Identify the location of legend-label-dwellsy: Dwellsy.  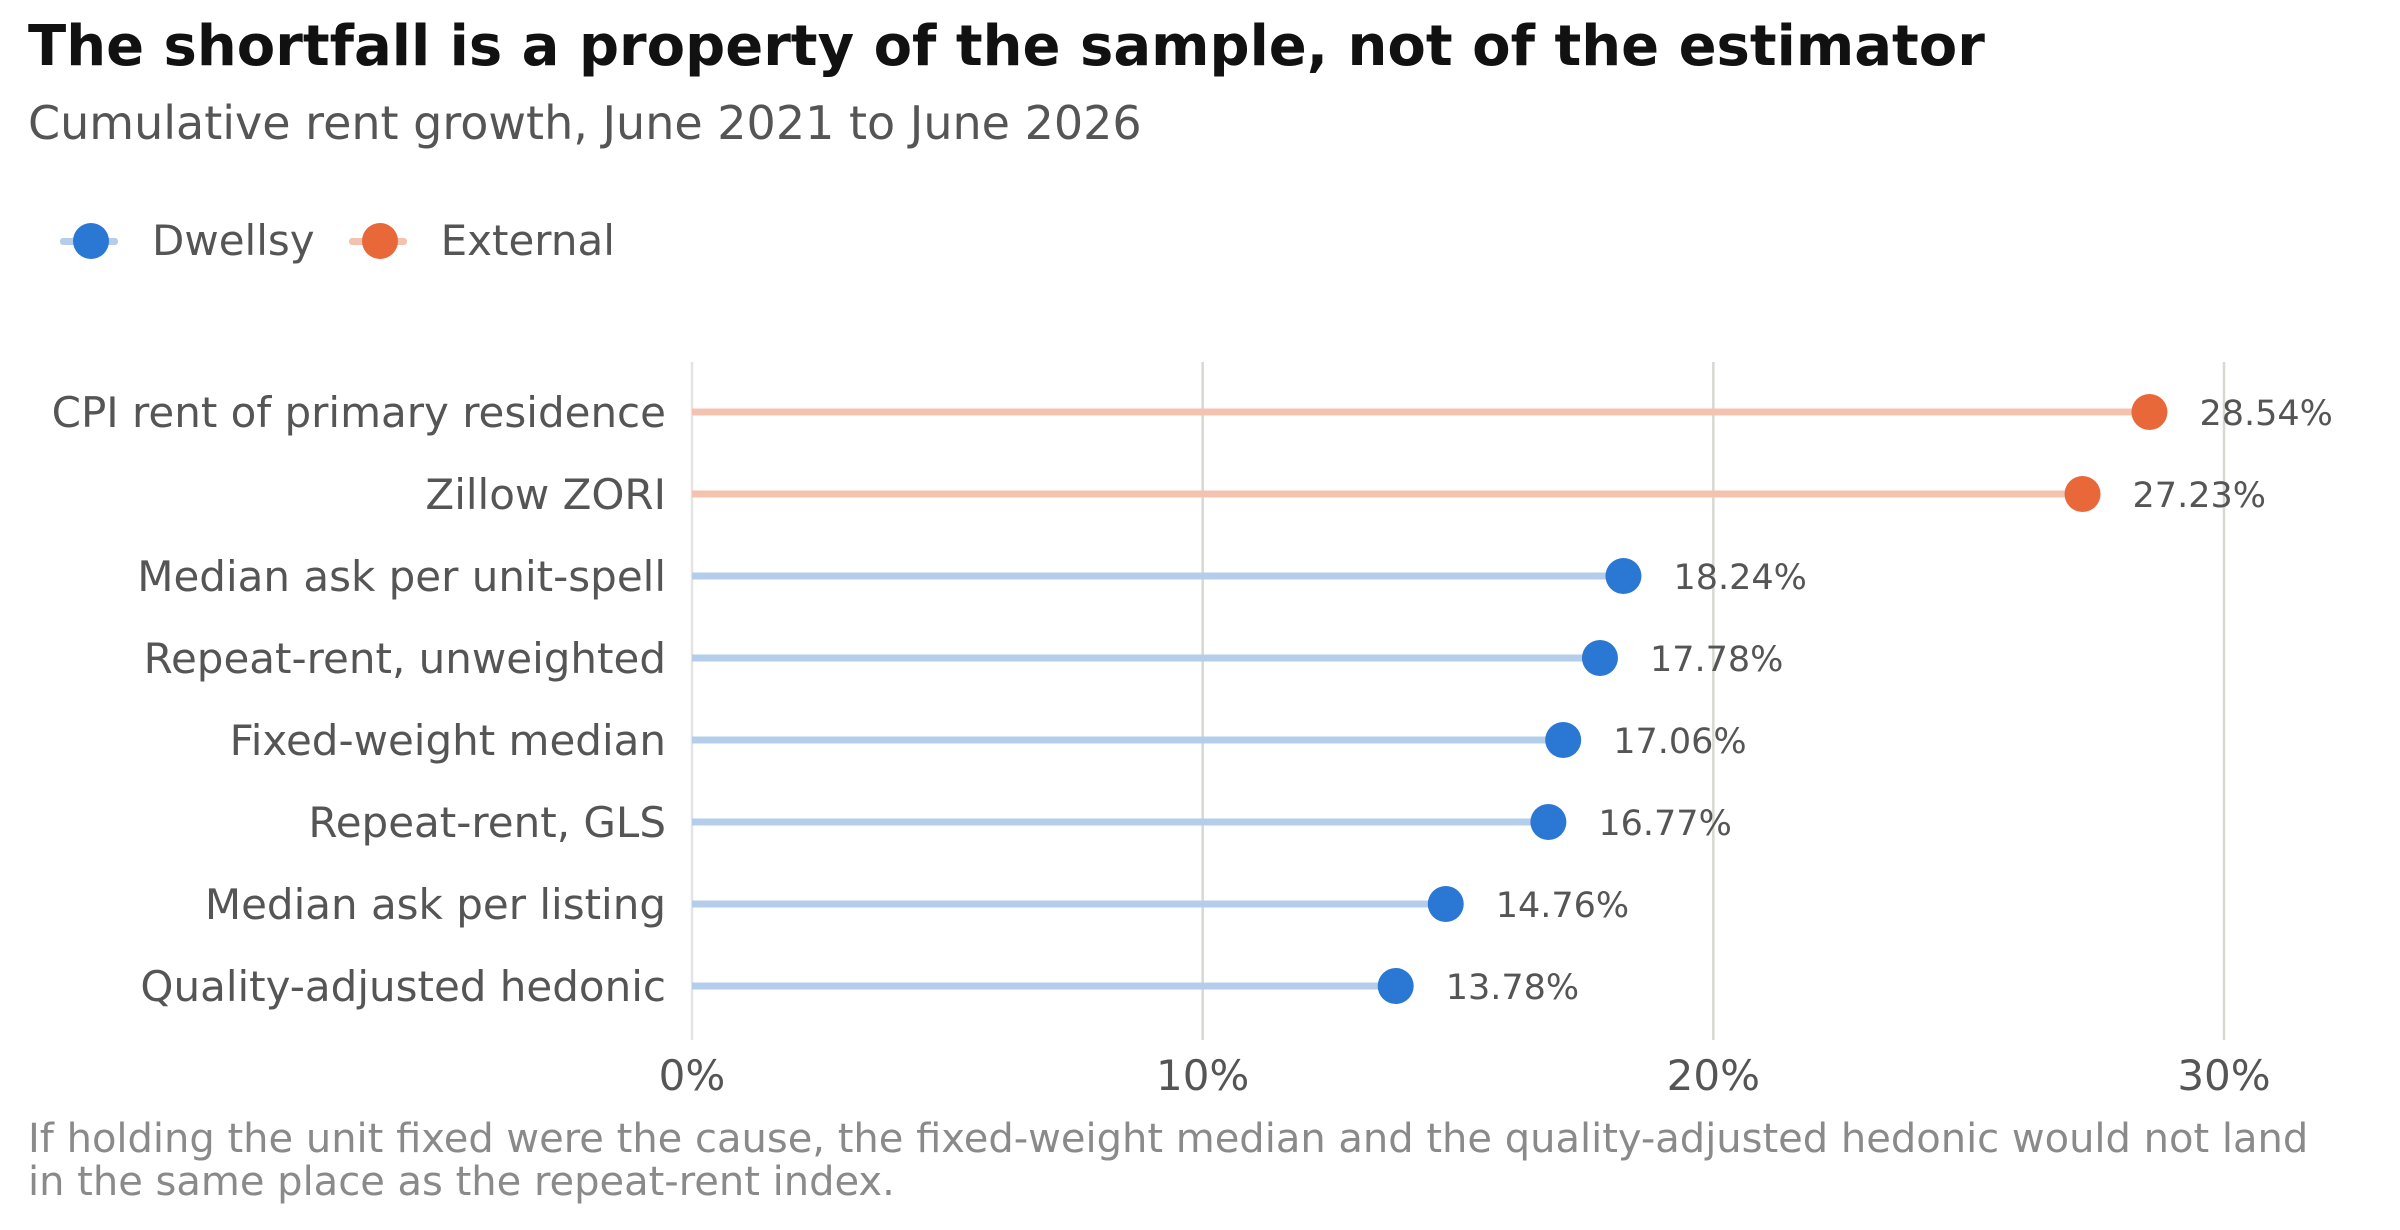
(233, 240).